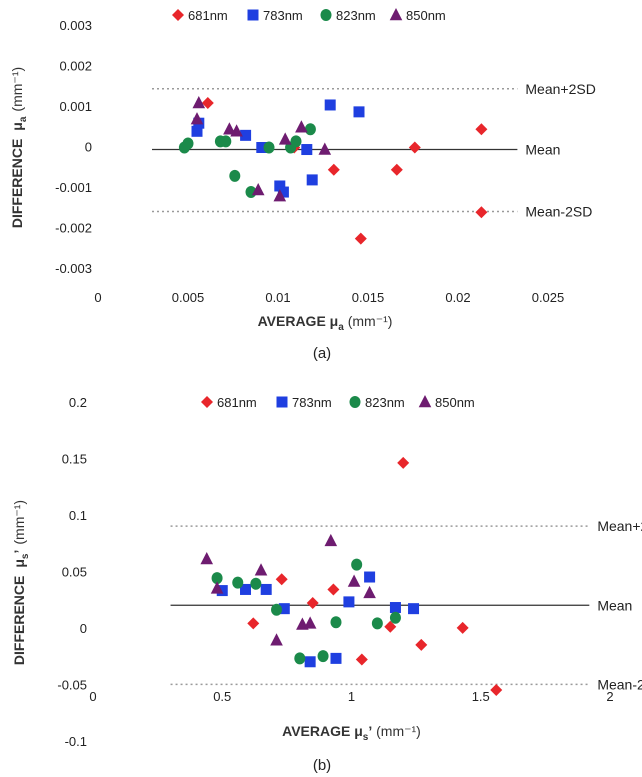 The height and width of the screenshot is (777, 642). Describe the element at coordinates (73, 187) in the screenshot. I see `y-tick-label: -0.001` at that location.